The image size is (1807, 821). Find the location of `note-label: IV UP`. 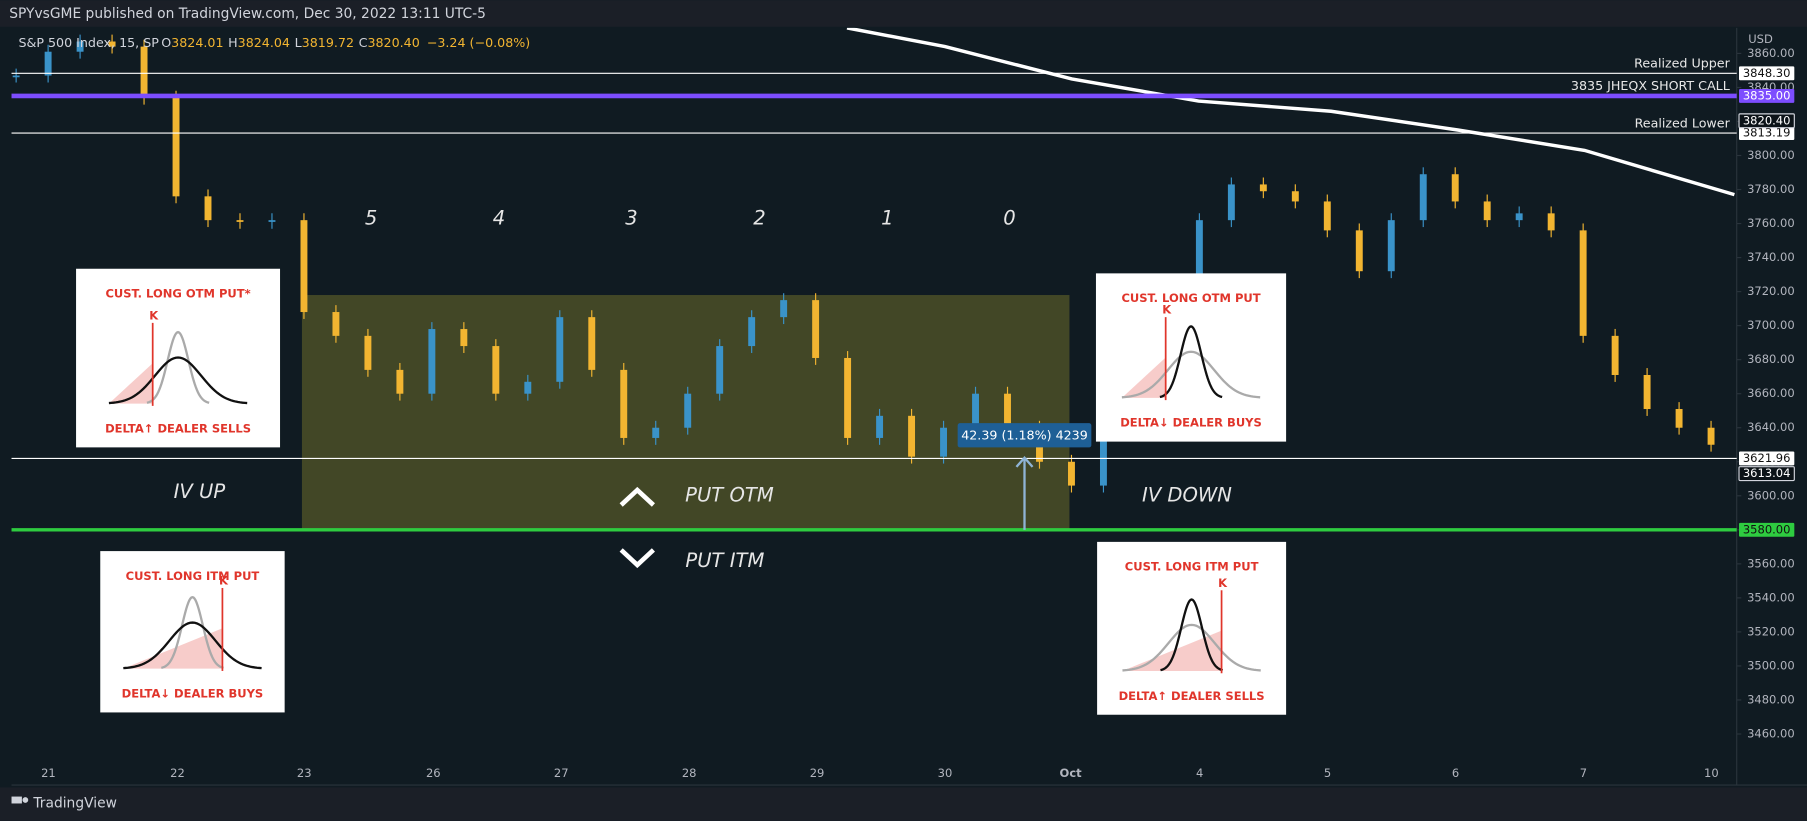

note-label: IV UP is located at coordinates (200, 491).